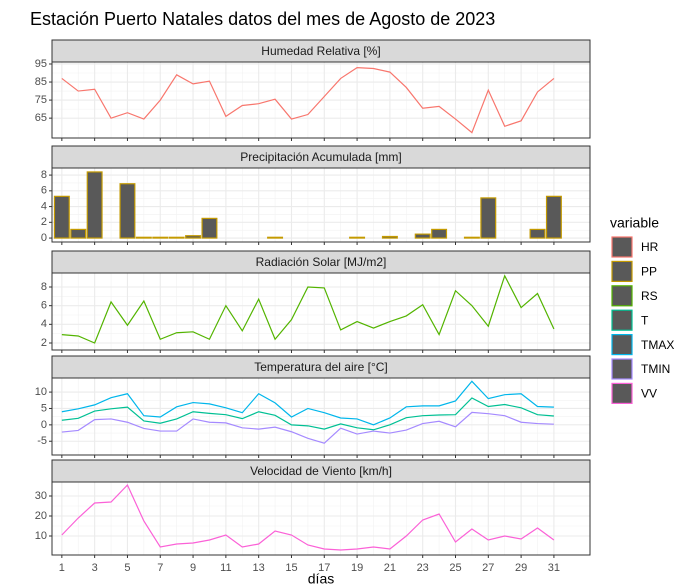 This screenshot has width=675, height=587. Describe the element at coordinates (655, 369) in the screenshot. I see `legend-label: TMIN` at that location.